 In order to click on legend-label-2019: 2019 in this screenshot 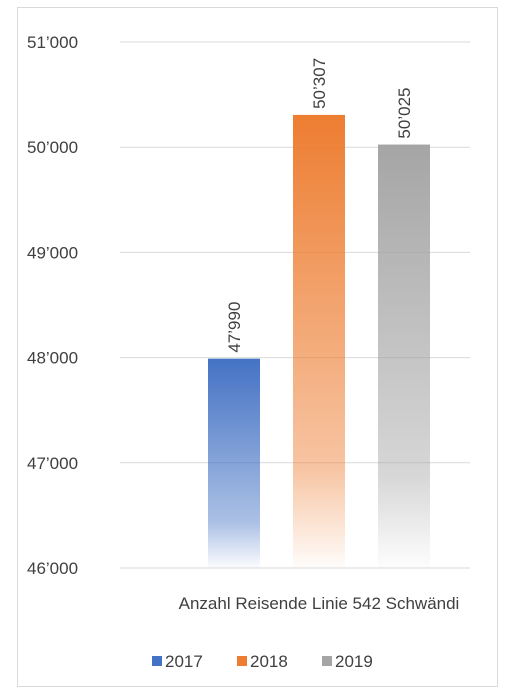, I will do `click(354, 661)`.